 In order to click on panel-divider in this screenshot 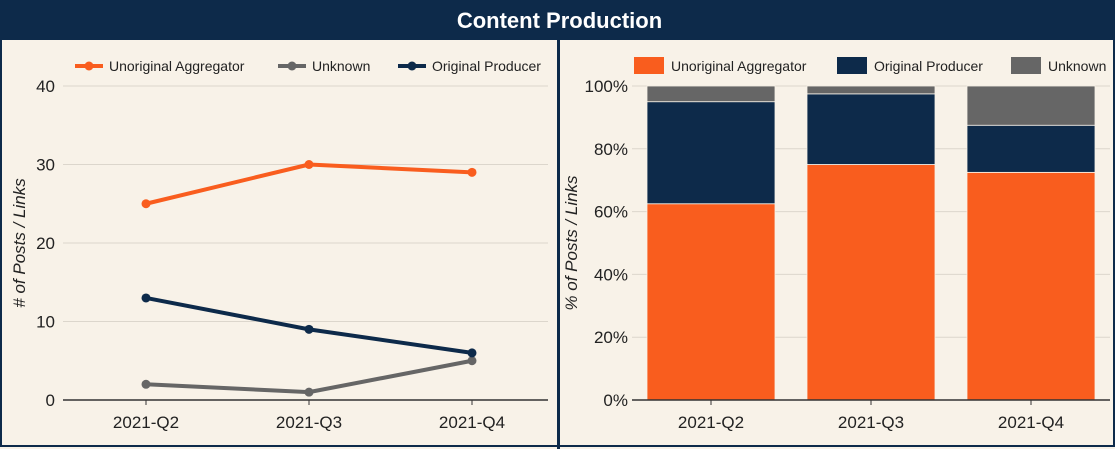, I will do `click(558, 244)`.